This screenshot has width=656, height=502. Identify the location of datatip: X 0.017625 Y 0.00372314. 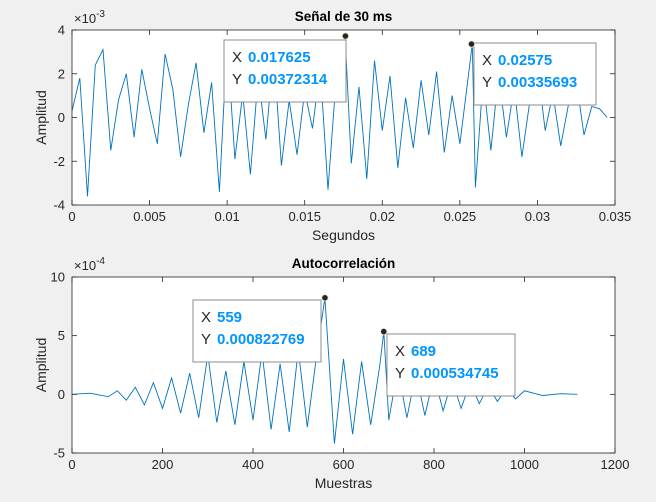
(286, 67).